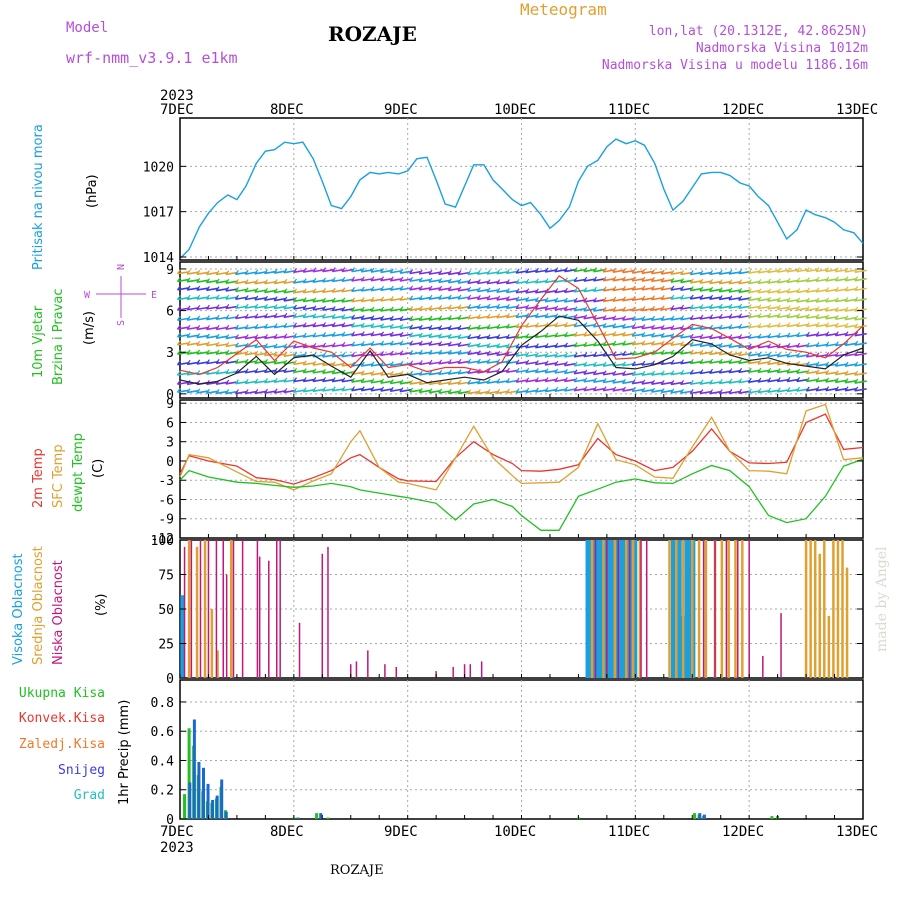 The image size is (900, 900). I want to click on footer-station: ROZAJE, so click(357, 870).